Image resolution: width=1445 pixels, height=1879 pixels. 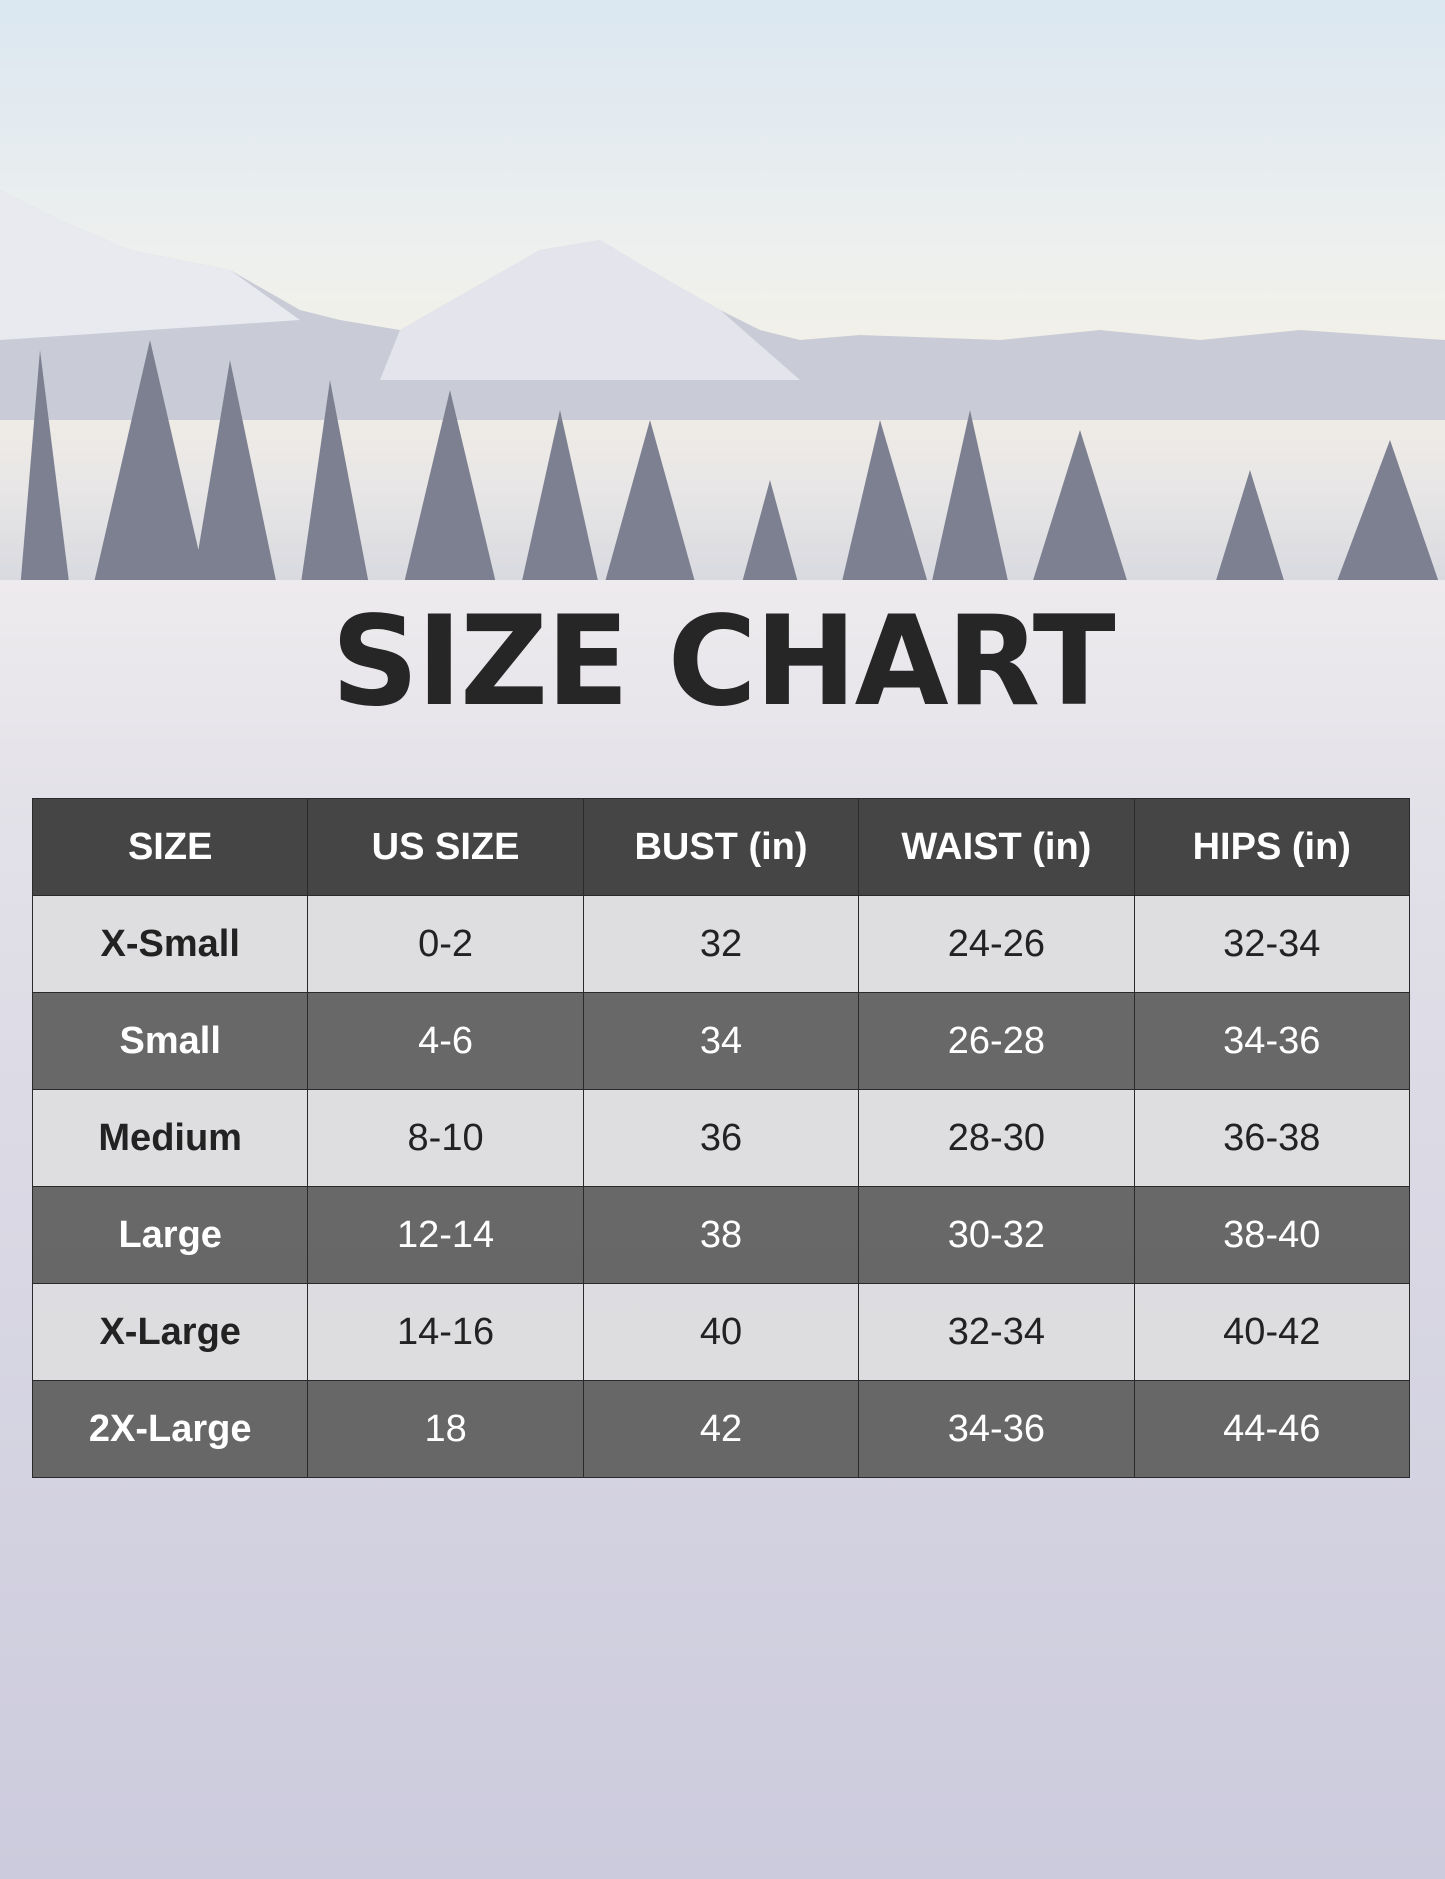 What do you see at coordinates (732, 470) in the screenshot?
I see `trees-background` at bounding box center [732, 470].